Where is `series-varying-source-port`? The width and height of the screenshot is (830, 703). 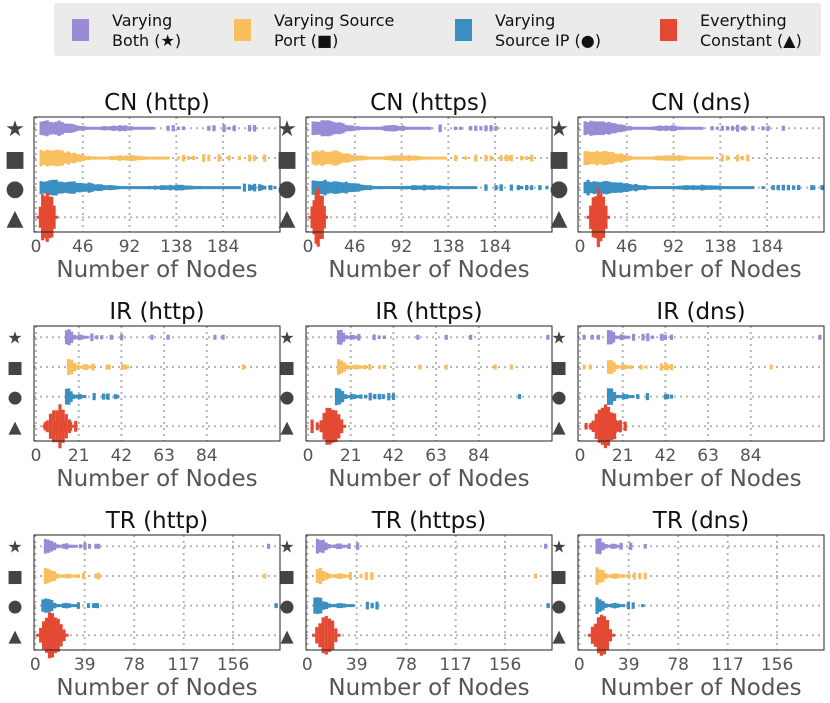 series-varying-source-port is located at coordinates (621, 576).